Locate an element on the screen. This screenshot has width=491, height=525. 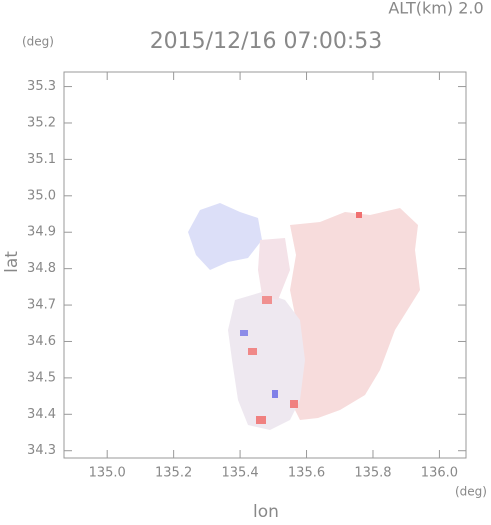
y-unit: (deg) is located at coordinates (38, 42).